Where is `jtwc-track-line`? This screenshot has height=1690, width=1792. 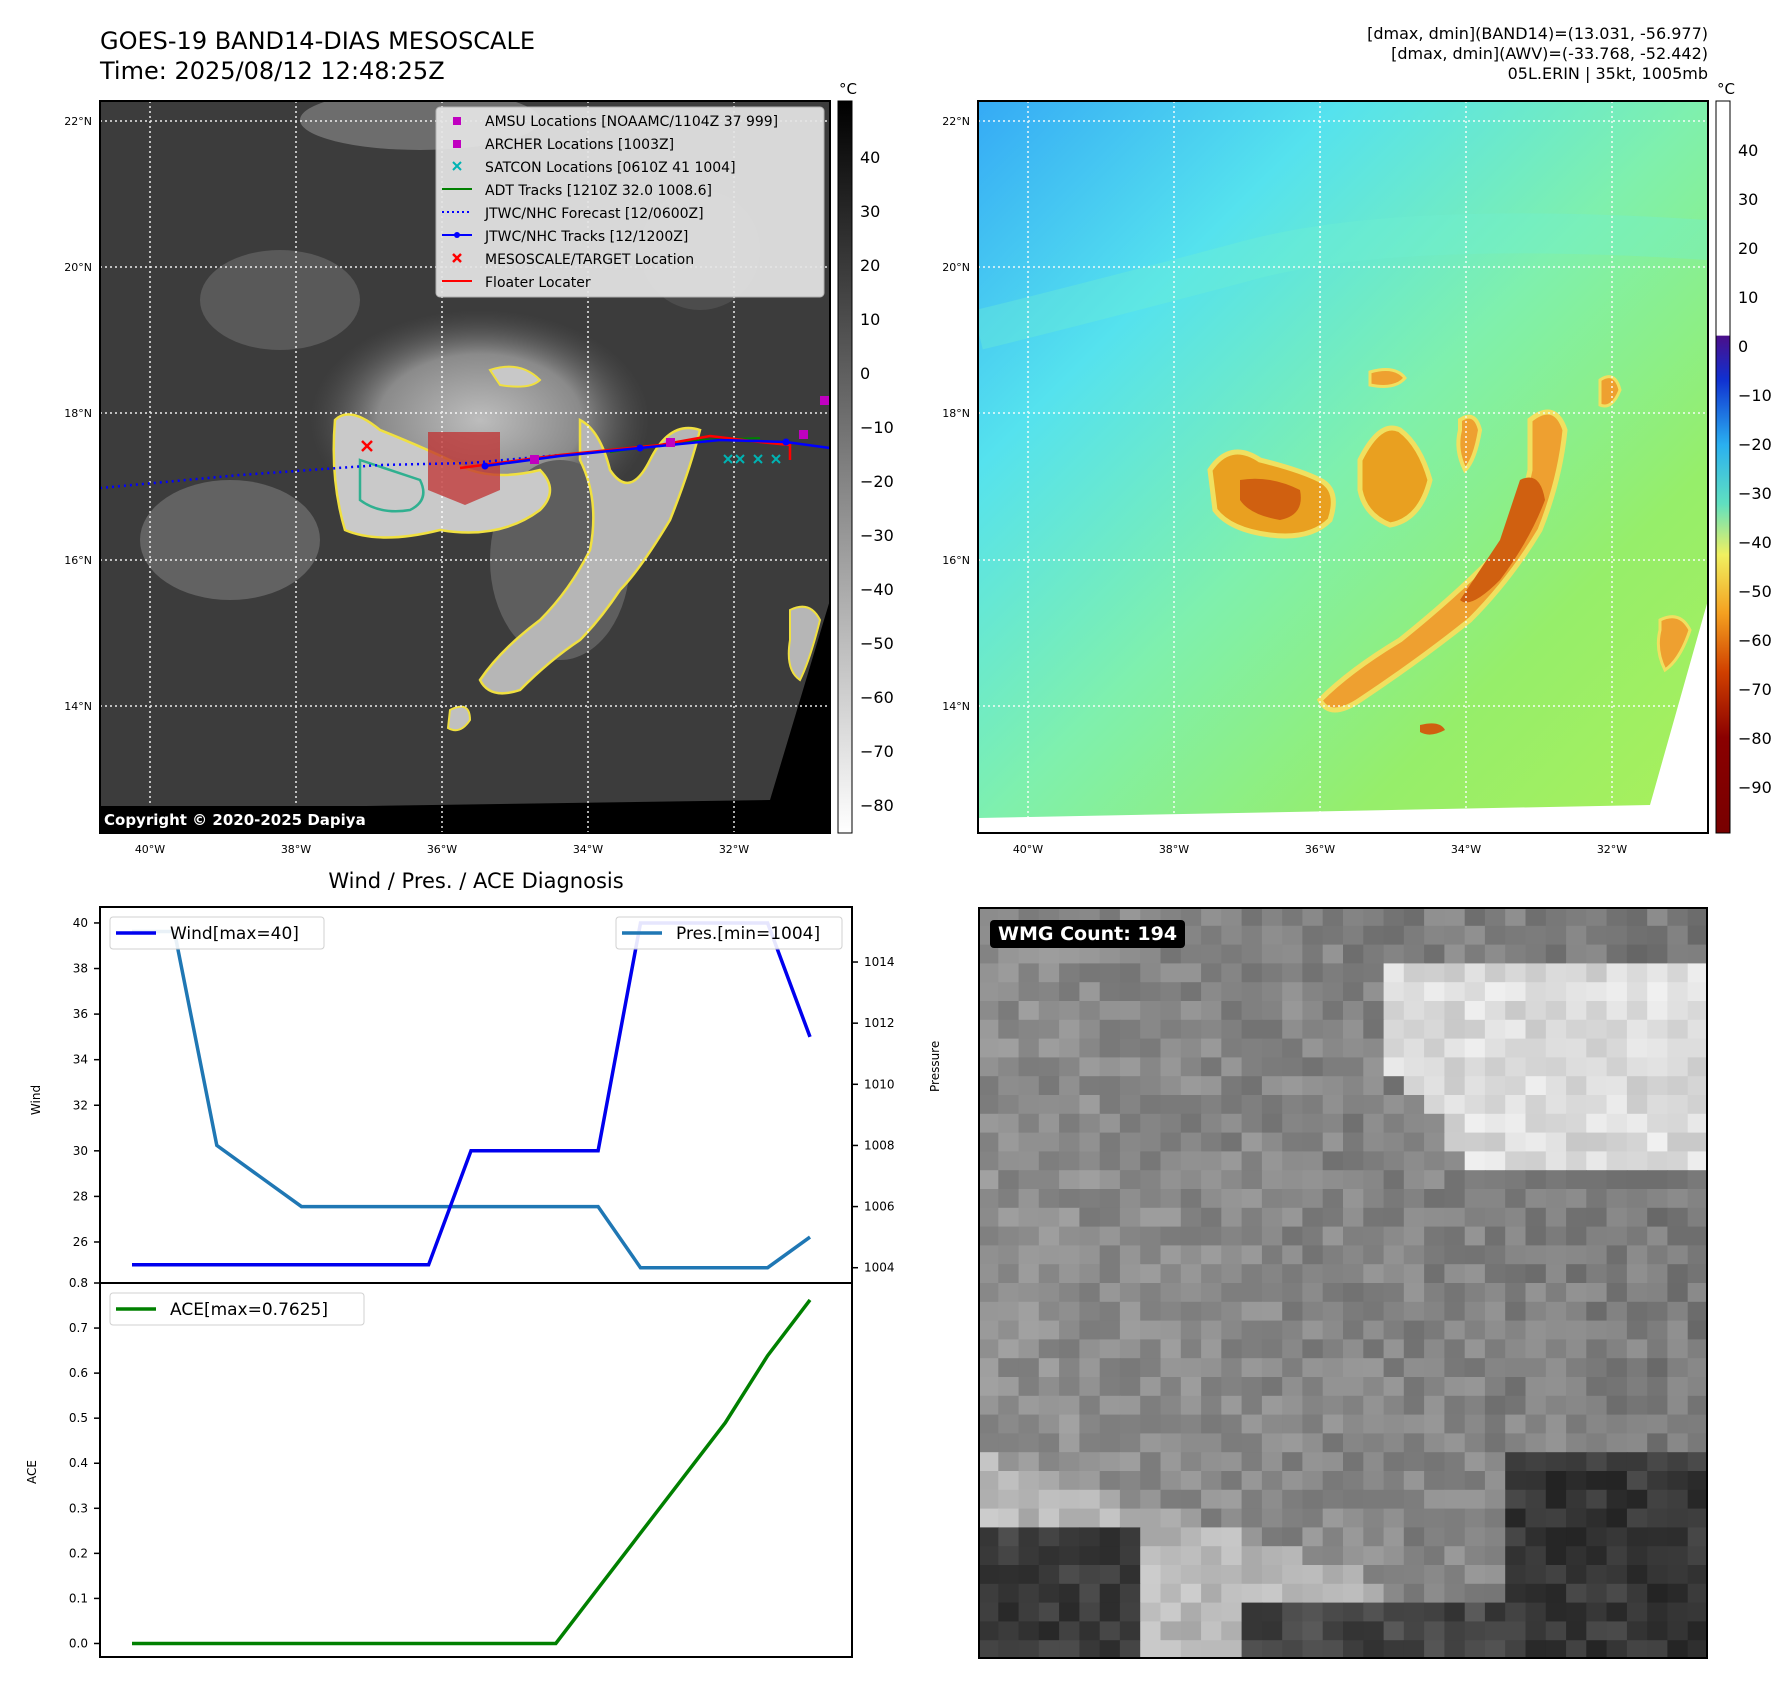
jtwc-track-line is located at coordinates (657, 453).